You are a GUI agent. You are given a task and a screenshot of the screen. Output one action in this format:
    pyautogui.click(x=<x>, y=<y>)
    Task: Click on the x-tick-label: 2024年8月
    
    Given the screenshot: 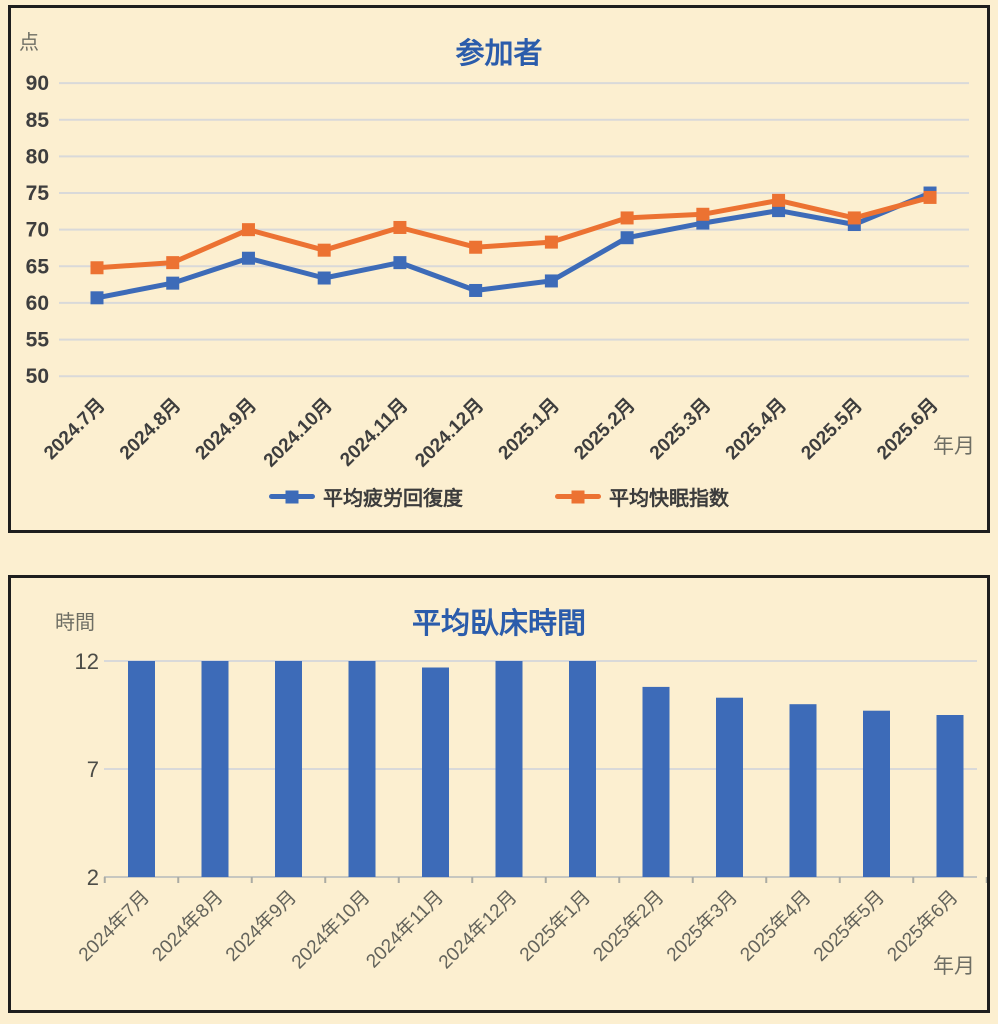 What is the action you would take?
    pyautogui.click(x=188, y=926)
    